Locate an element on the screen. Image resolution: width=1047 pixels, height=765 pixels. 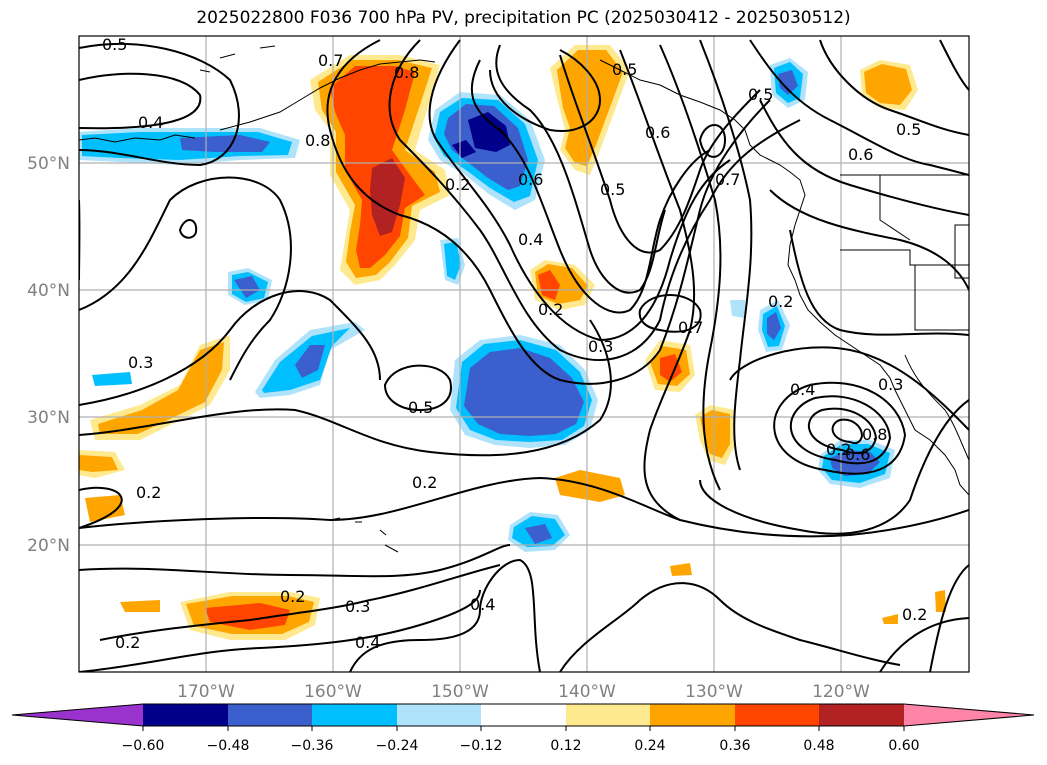
lon-axis: 170°W 160°W 150°W 140°W 130°W 120°W is located at coordinates (523, 692).